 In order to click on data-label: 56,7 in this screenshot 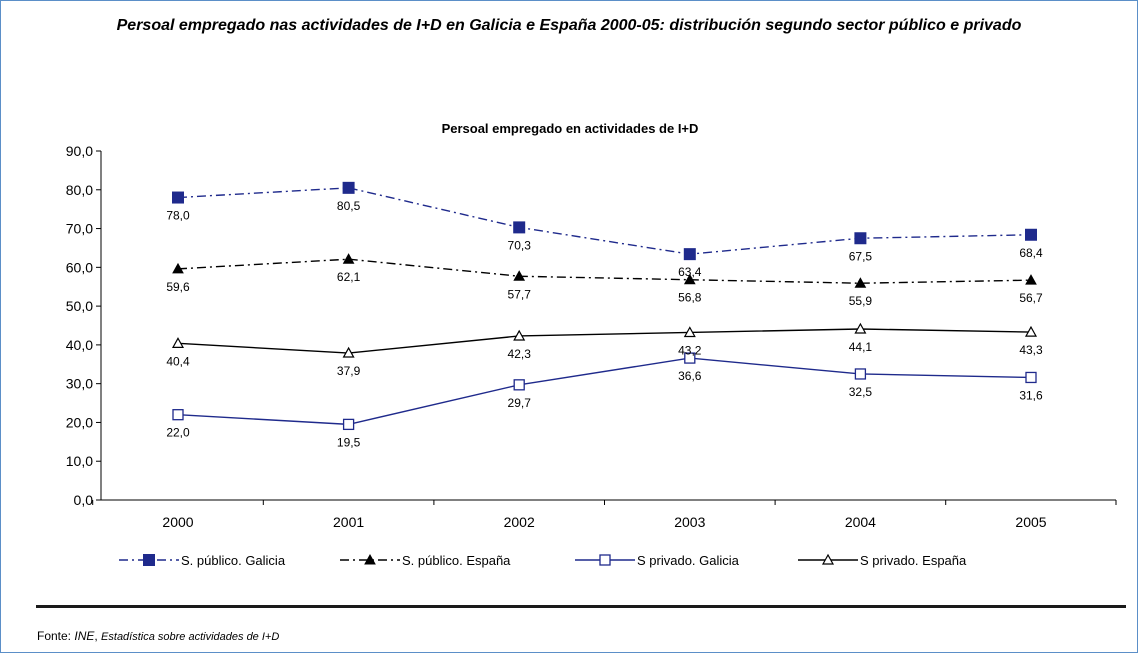, I will do `click(1031, 298)`.